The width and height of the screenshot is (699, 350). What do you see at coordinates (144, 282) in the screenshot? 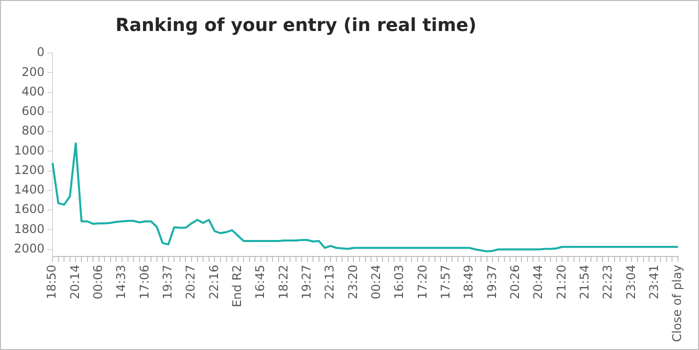
I see `x-tick-label: 17:06` at bounding box center [144, 282].